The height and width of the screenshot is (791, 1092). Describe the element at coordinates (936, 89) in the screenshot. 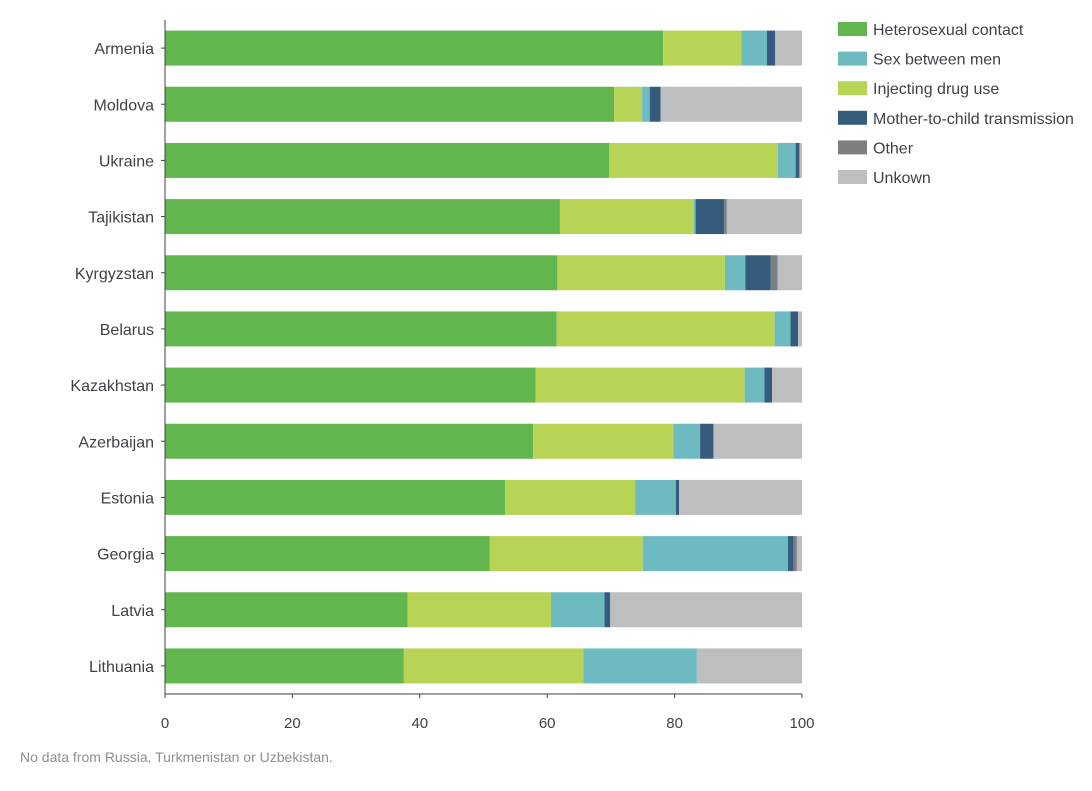

I see `legend-label: Injecting drug use` at that location.